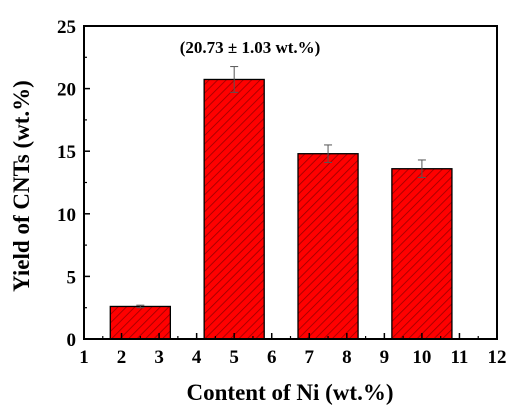  Describe the element at coordinates (272, 357) in the screenshot. I see `x-tick-label: 6` at that location.